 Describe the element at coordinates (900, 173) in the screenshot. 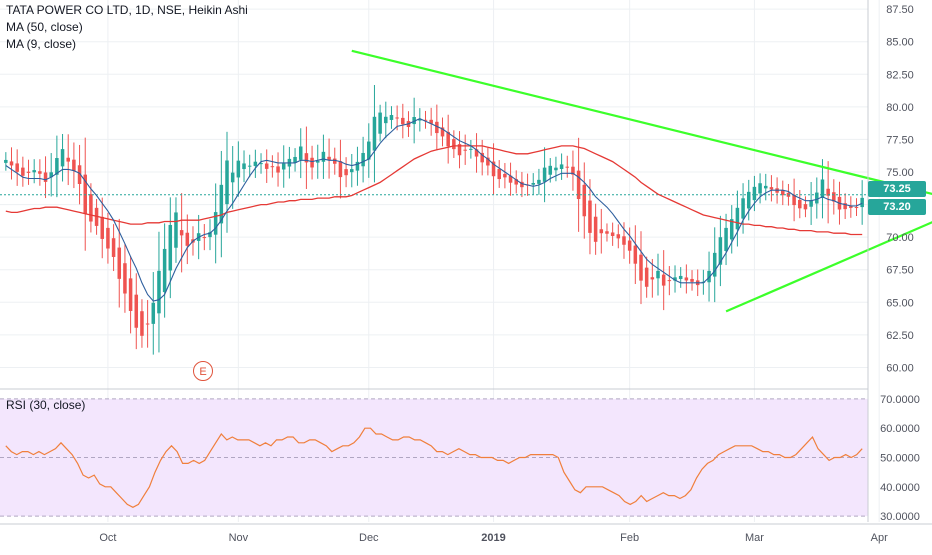

I see `price-tick-label: 75.00` at that location.